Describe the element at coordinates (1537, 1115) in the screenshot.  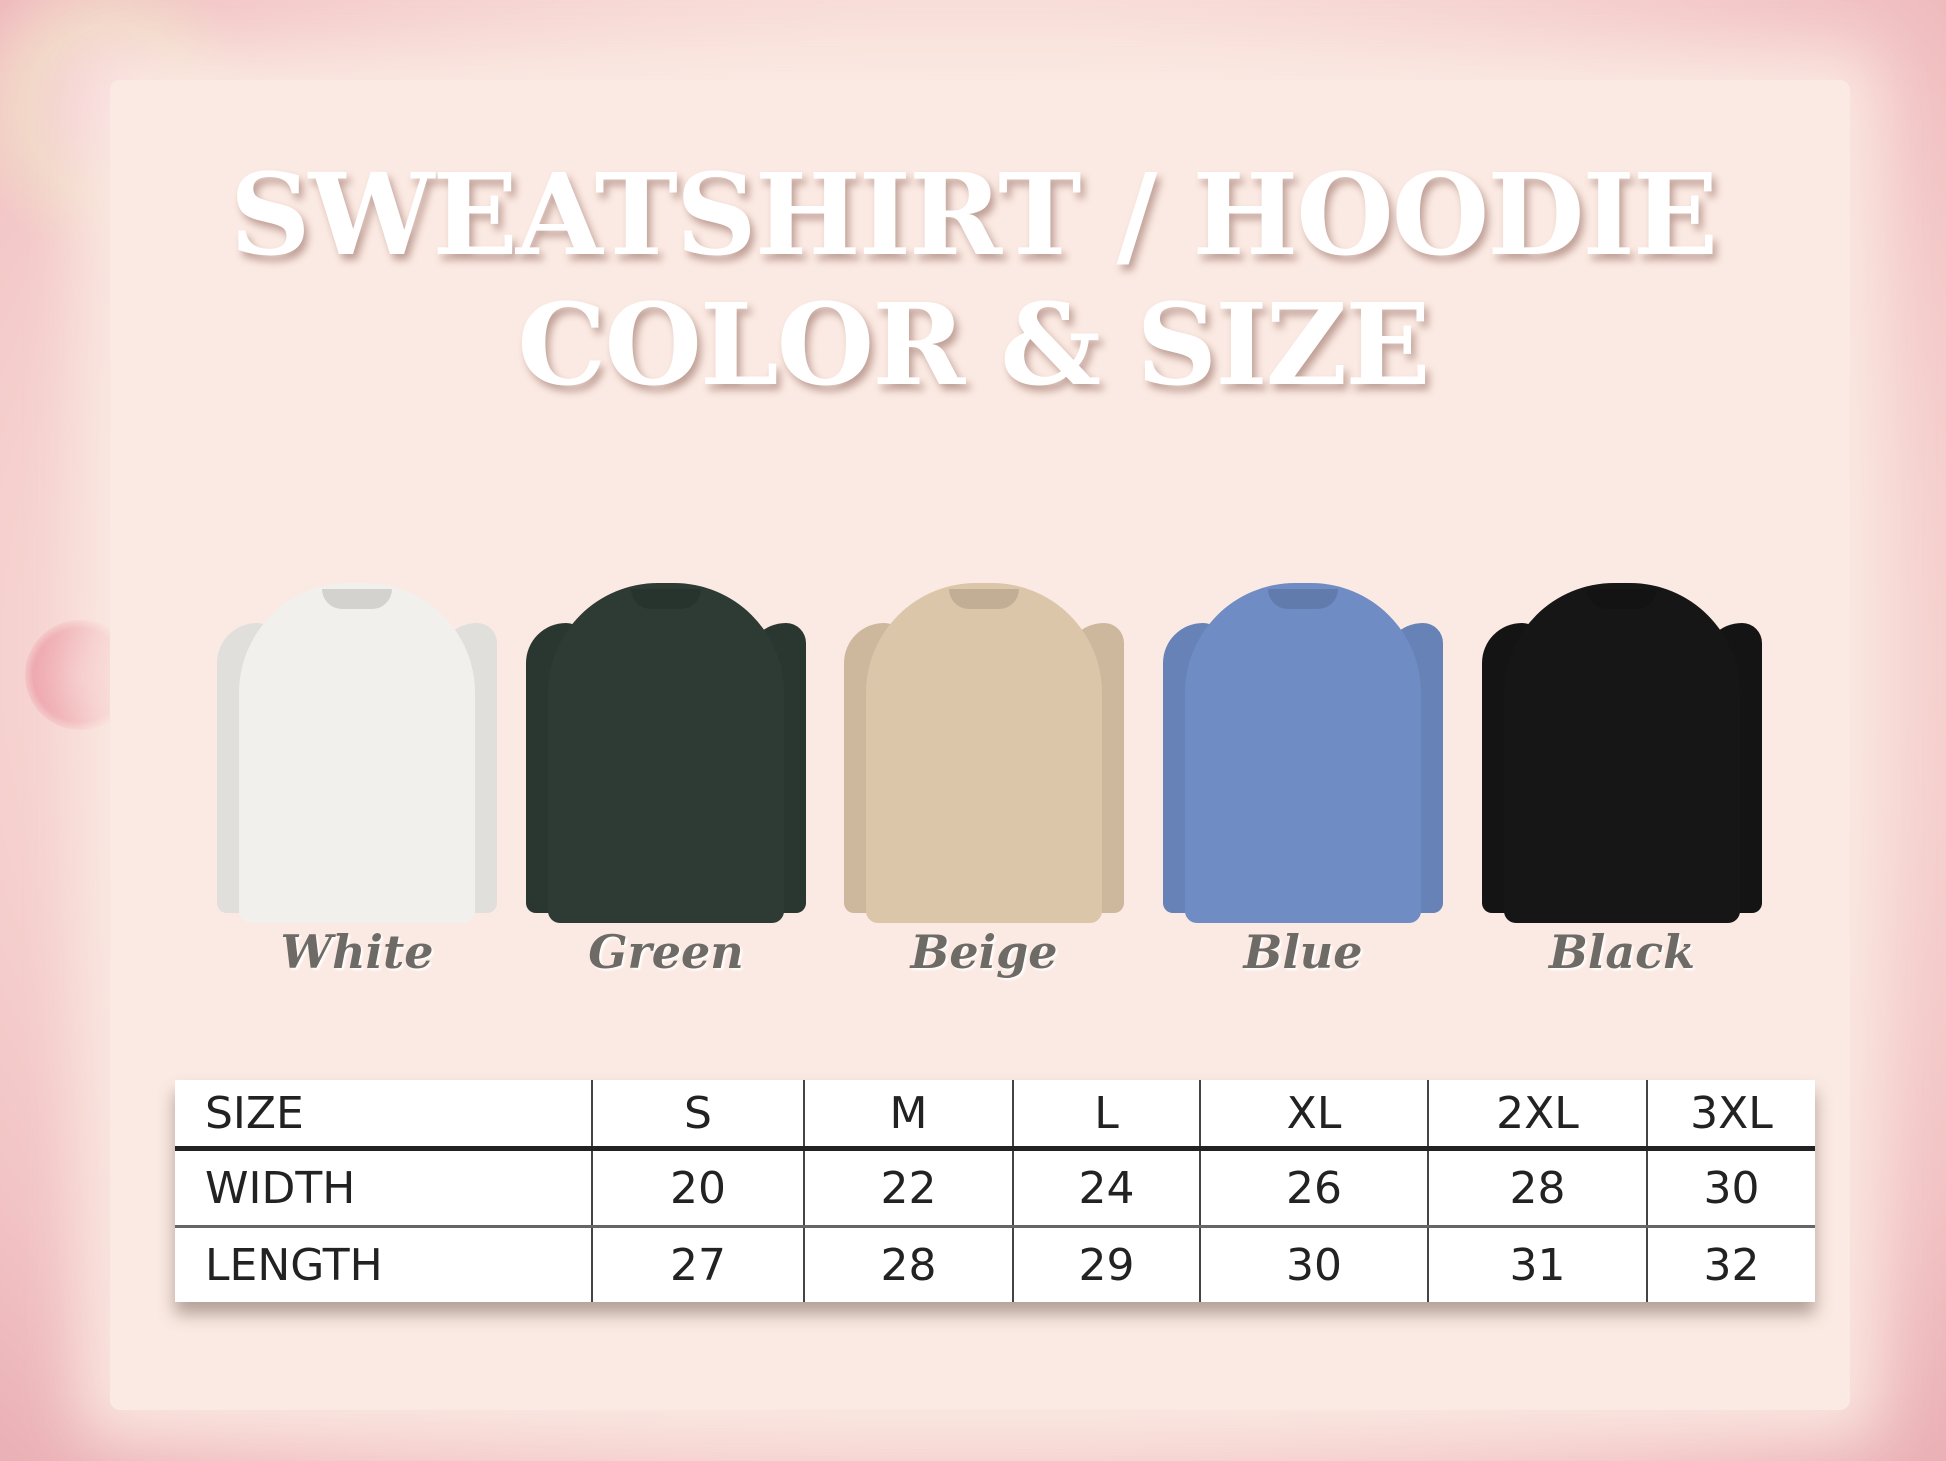
I see `header-cell: 2XL` at that location.